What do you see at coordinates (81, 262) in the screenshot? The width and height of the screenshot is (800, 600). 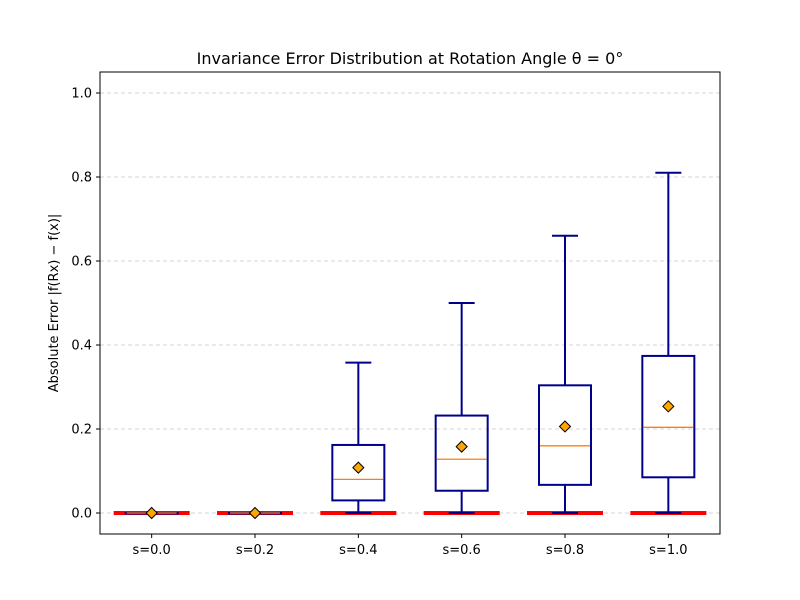 I see `y-tick-label: 0.6` at bounding box center [81, 262].